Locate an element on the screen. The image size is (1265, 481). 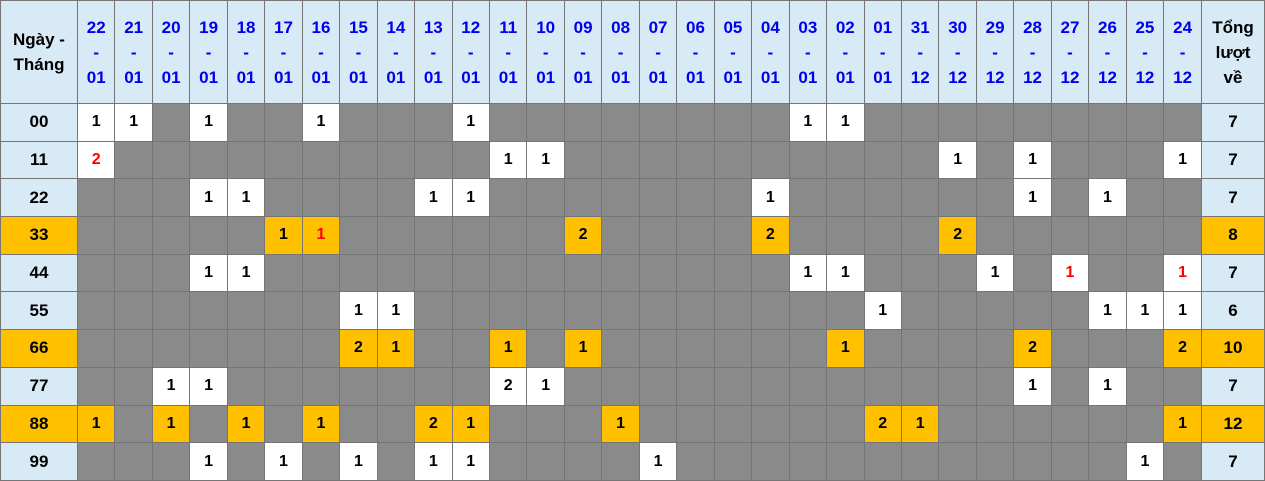
value-cell-66-15-01: 2 is located at coordinates (358, 348).